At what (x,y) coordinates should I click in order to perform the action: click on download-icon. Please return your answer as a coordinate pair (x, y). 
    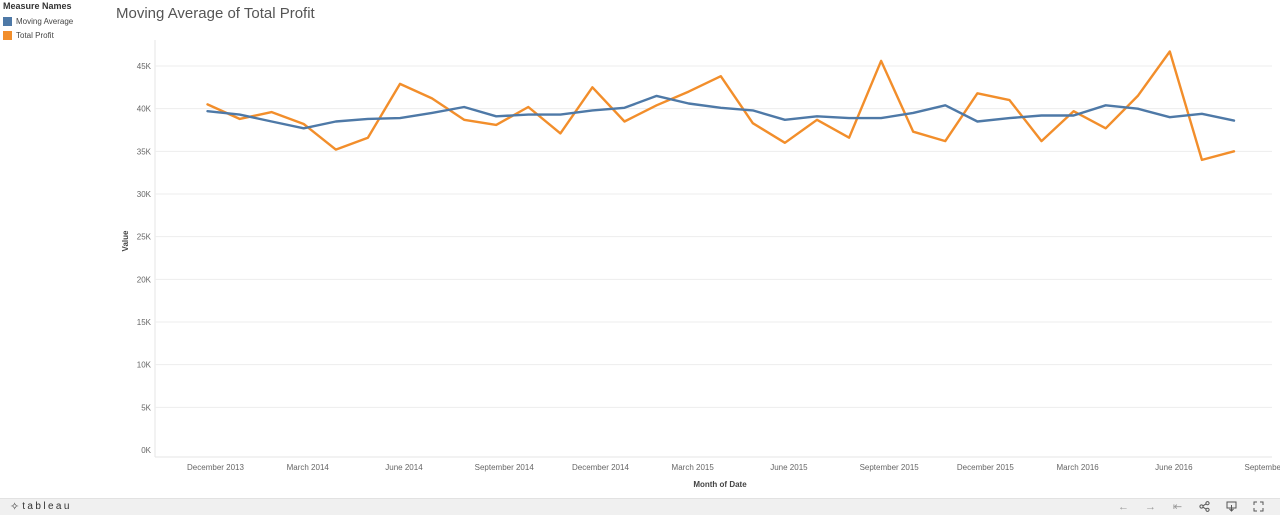
    Looking at the image, I should click on (1231, 506).